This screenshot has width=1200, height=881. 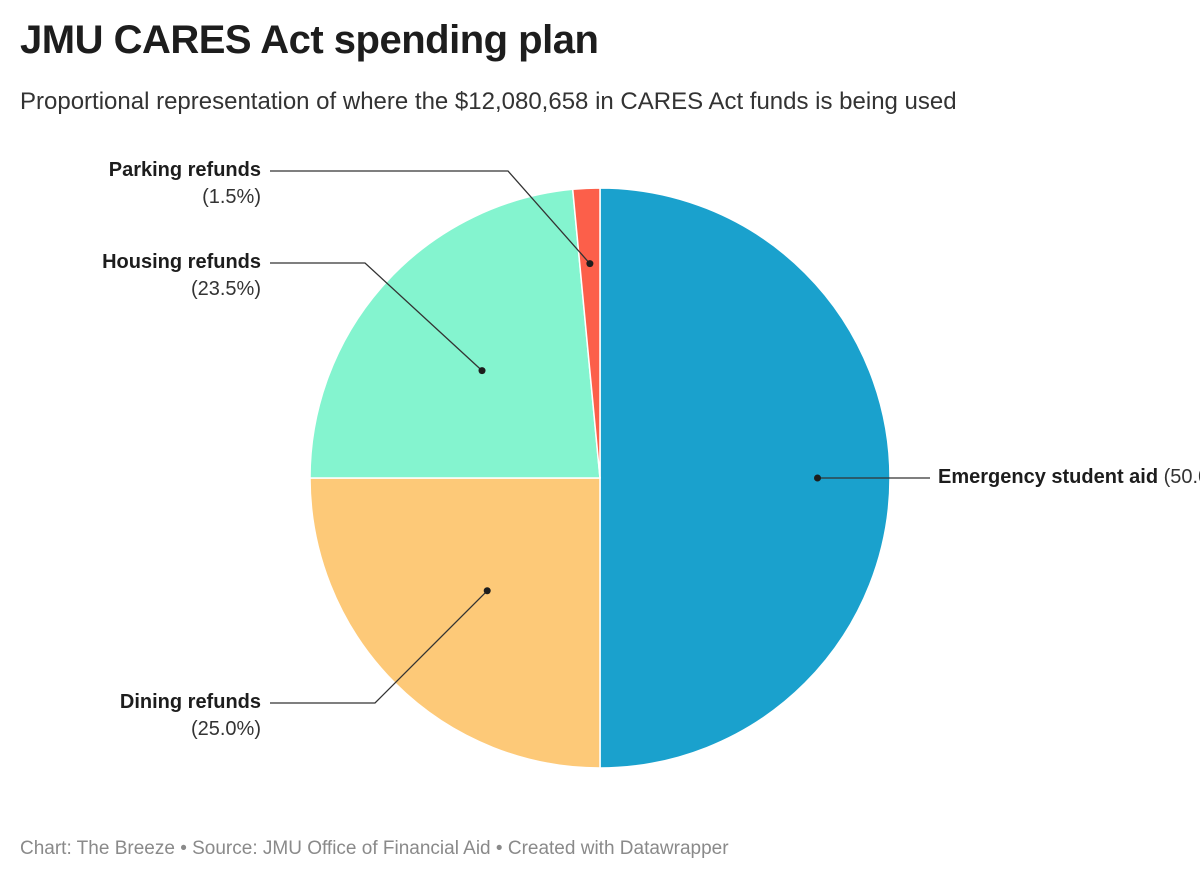 What do you see at coordinates (590, 264) in the screenshot?
I see `leader-dot-parking-refunds` at bounding box center [590, 264].